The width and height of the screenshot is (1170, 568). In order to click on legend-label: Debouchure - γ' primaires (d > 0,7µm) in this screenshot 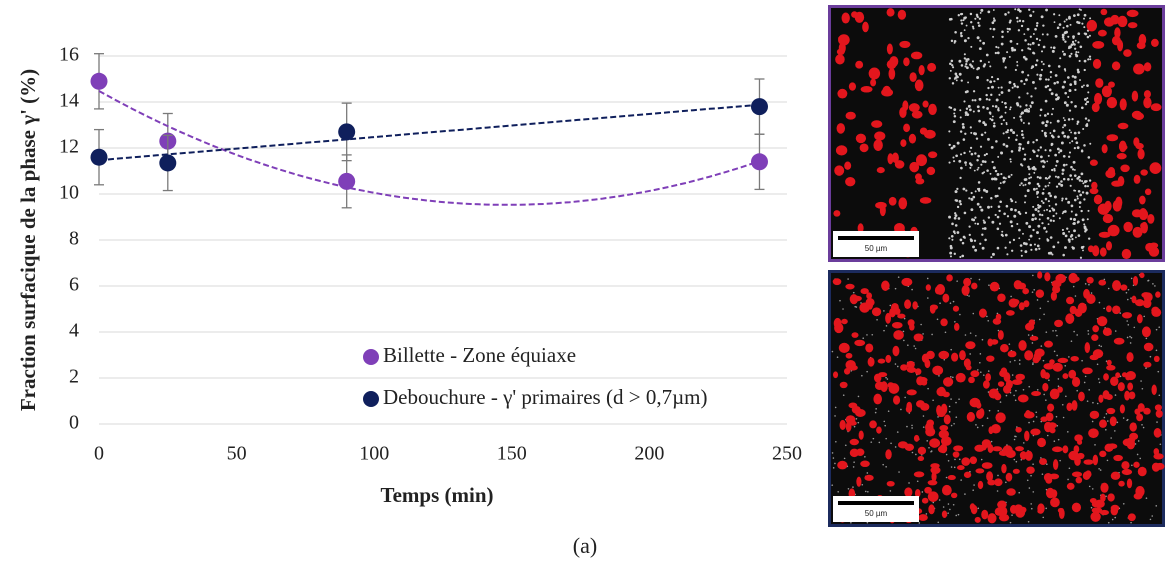, I will do `click(545, 397)`.